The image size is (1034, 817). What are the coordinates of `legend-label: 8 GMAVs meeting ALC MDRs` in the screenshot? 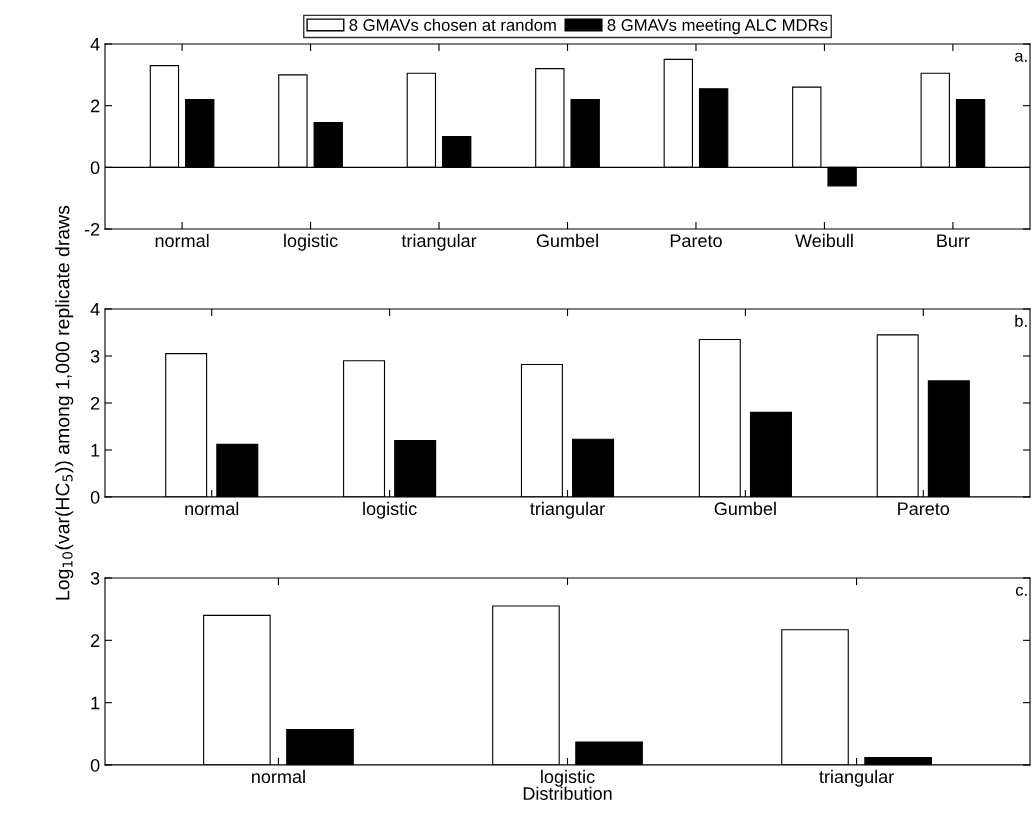 It's located at (717, 26).